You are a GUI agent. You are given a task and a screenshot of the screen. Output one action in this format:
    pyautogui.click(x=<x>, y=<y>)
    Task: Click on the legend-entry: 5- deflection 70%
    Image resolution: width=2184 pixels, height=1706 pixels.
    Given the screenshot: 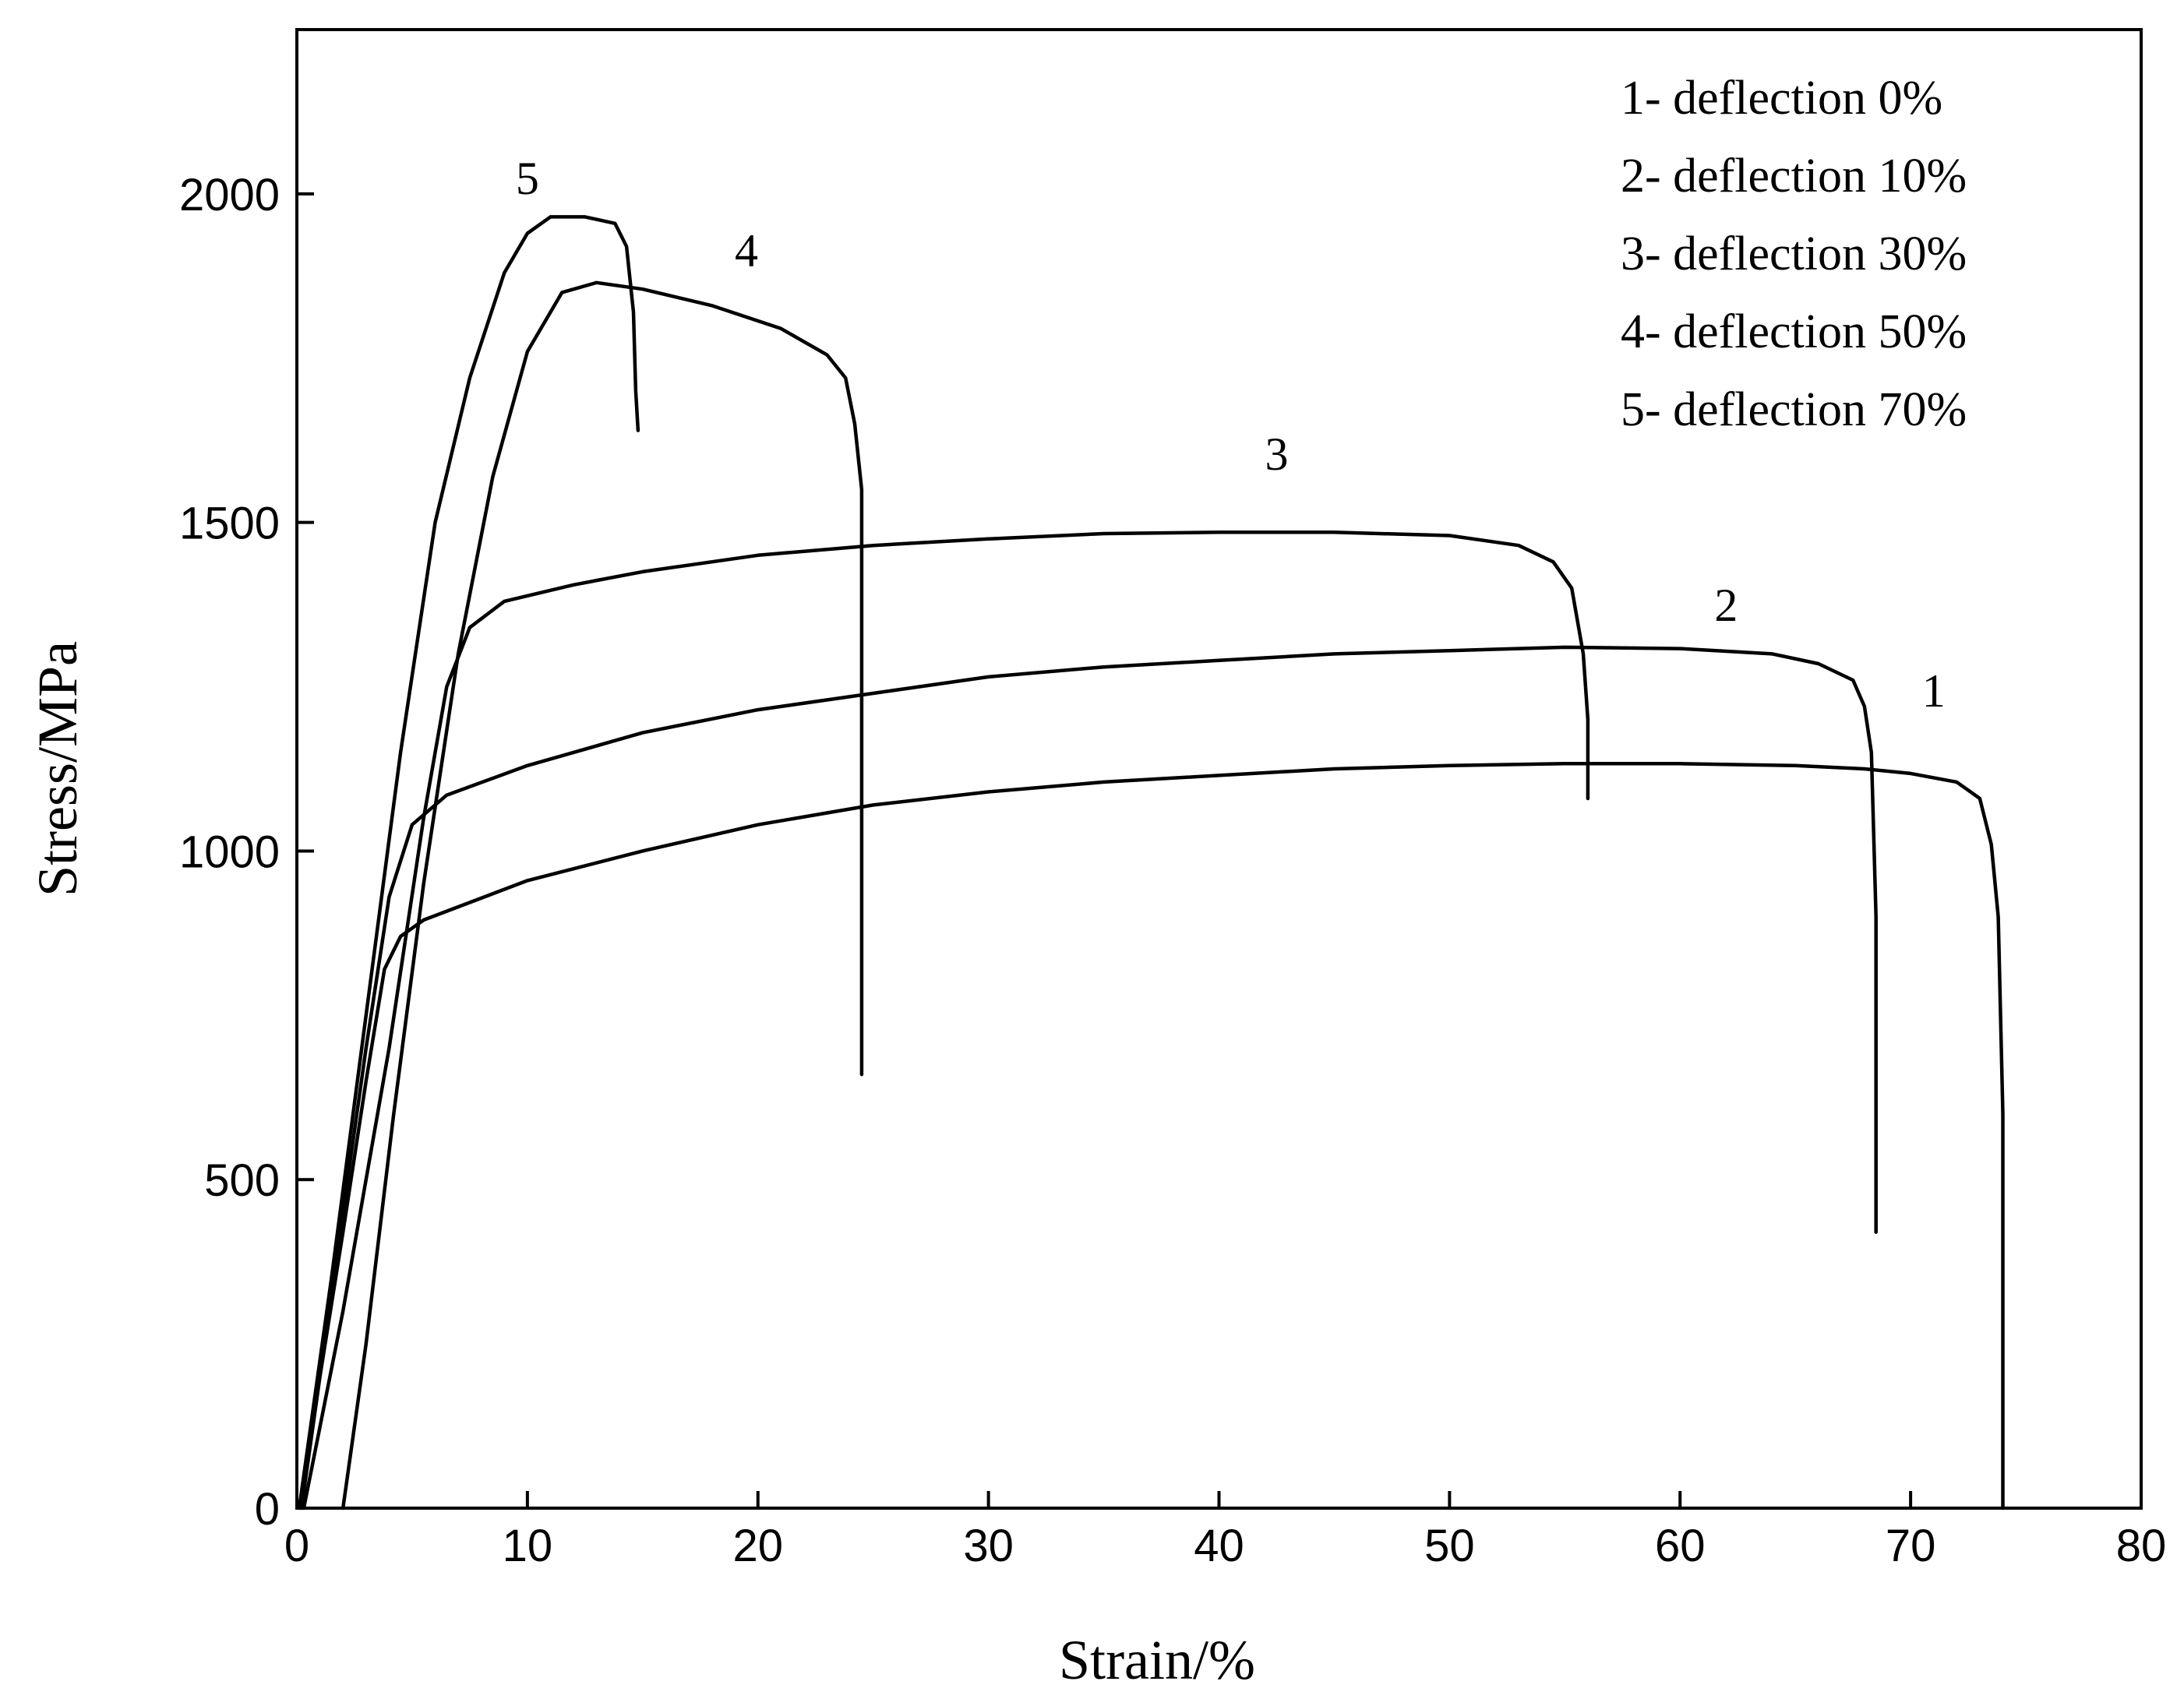 What is the action you would take?
    pyautogui.click(x=1794, y=409)
    